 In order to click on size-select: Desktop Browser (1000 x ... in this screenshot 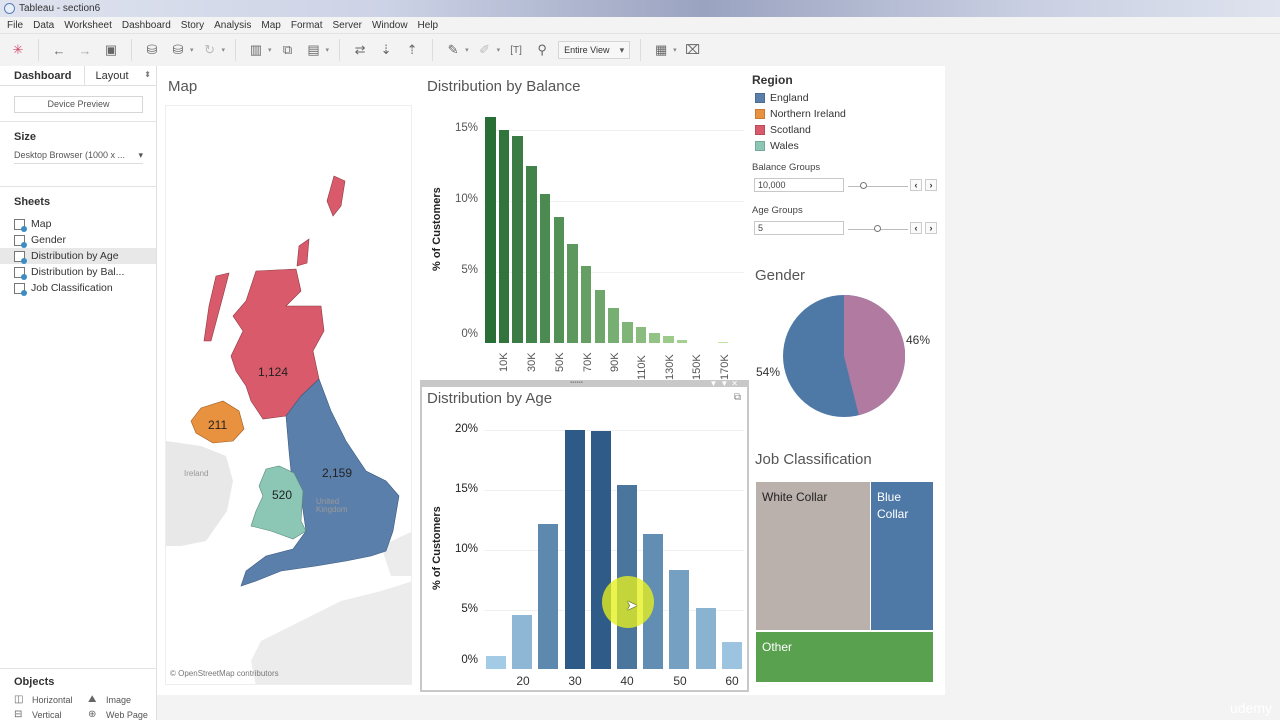, I will do `click(78, 157)`.